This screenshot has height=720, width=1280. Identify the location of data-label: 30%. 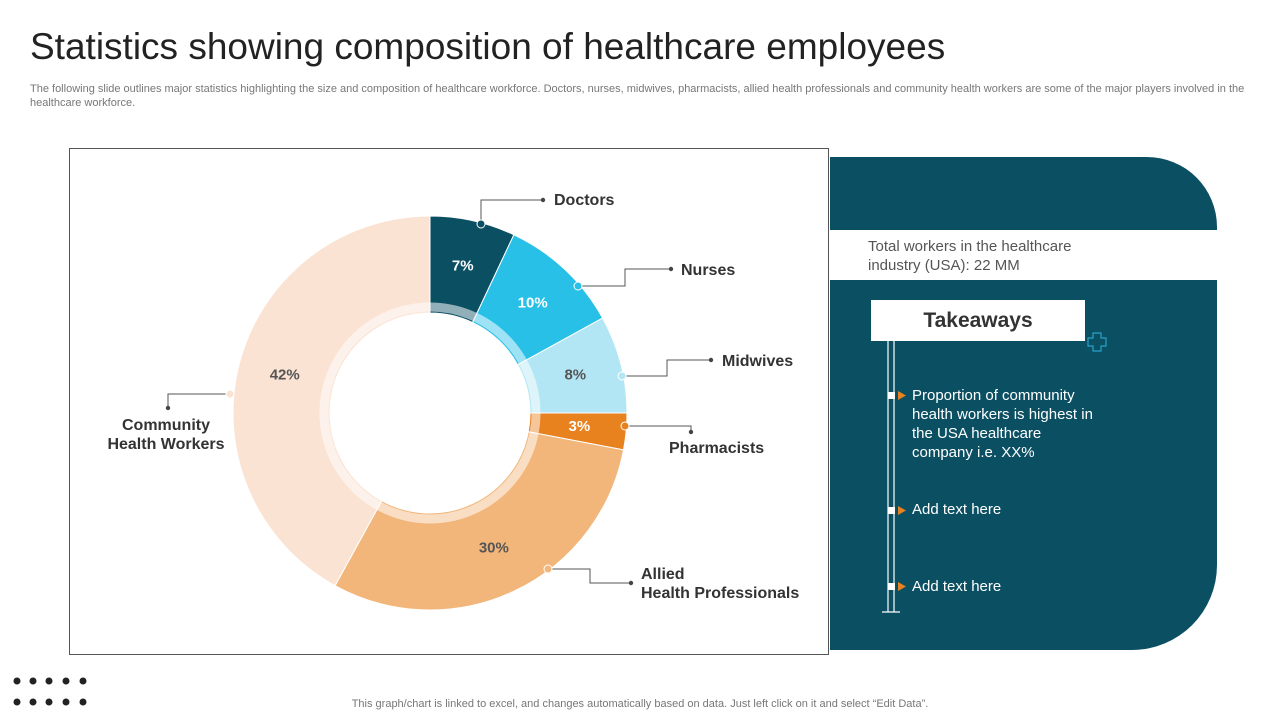
(494, 548).